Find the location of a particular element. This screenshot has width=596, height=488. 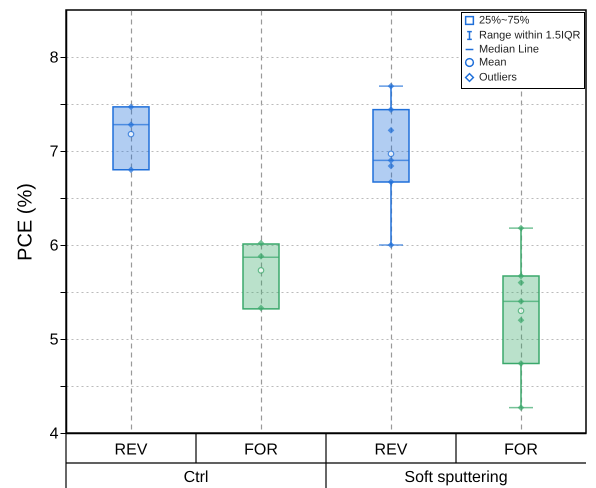

annotation: 25%~75% is located at coordinates (504, 20).